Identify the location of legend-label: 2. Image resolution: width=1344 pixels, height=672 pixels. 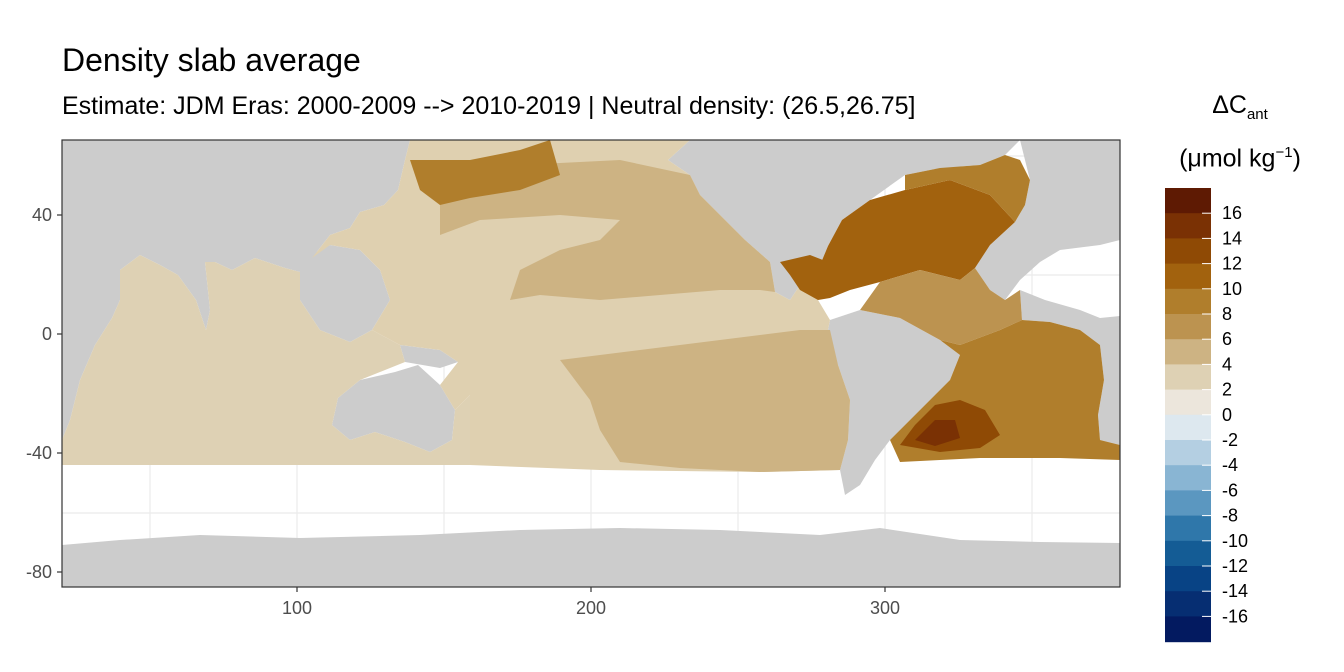
(1227, 390).